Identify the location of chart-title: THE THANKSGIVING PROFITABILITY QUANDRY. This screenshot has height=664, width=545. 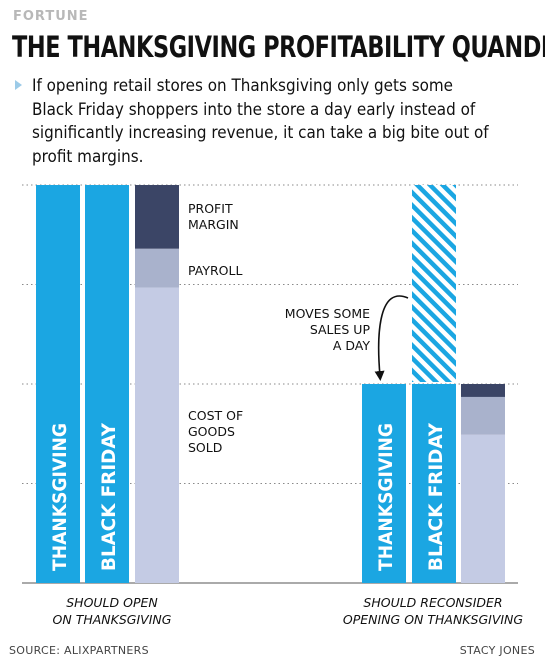
(278, 47).